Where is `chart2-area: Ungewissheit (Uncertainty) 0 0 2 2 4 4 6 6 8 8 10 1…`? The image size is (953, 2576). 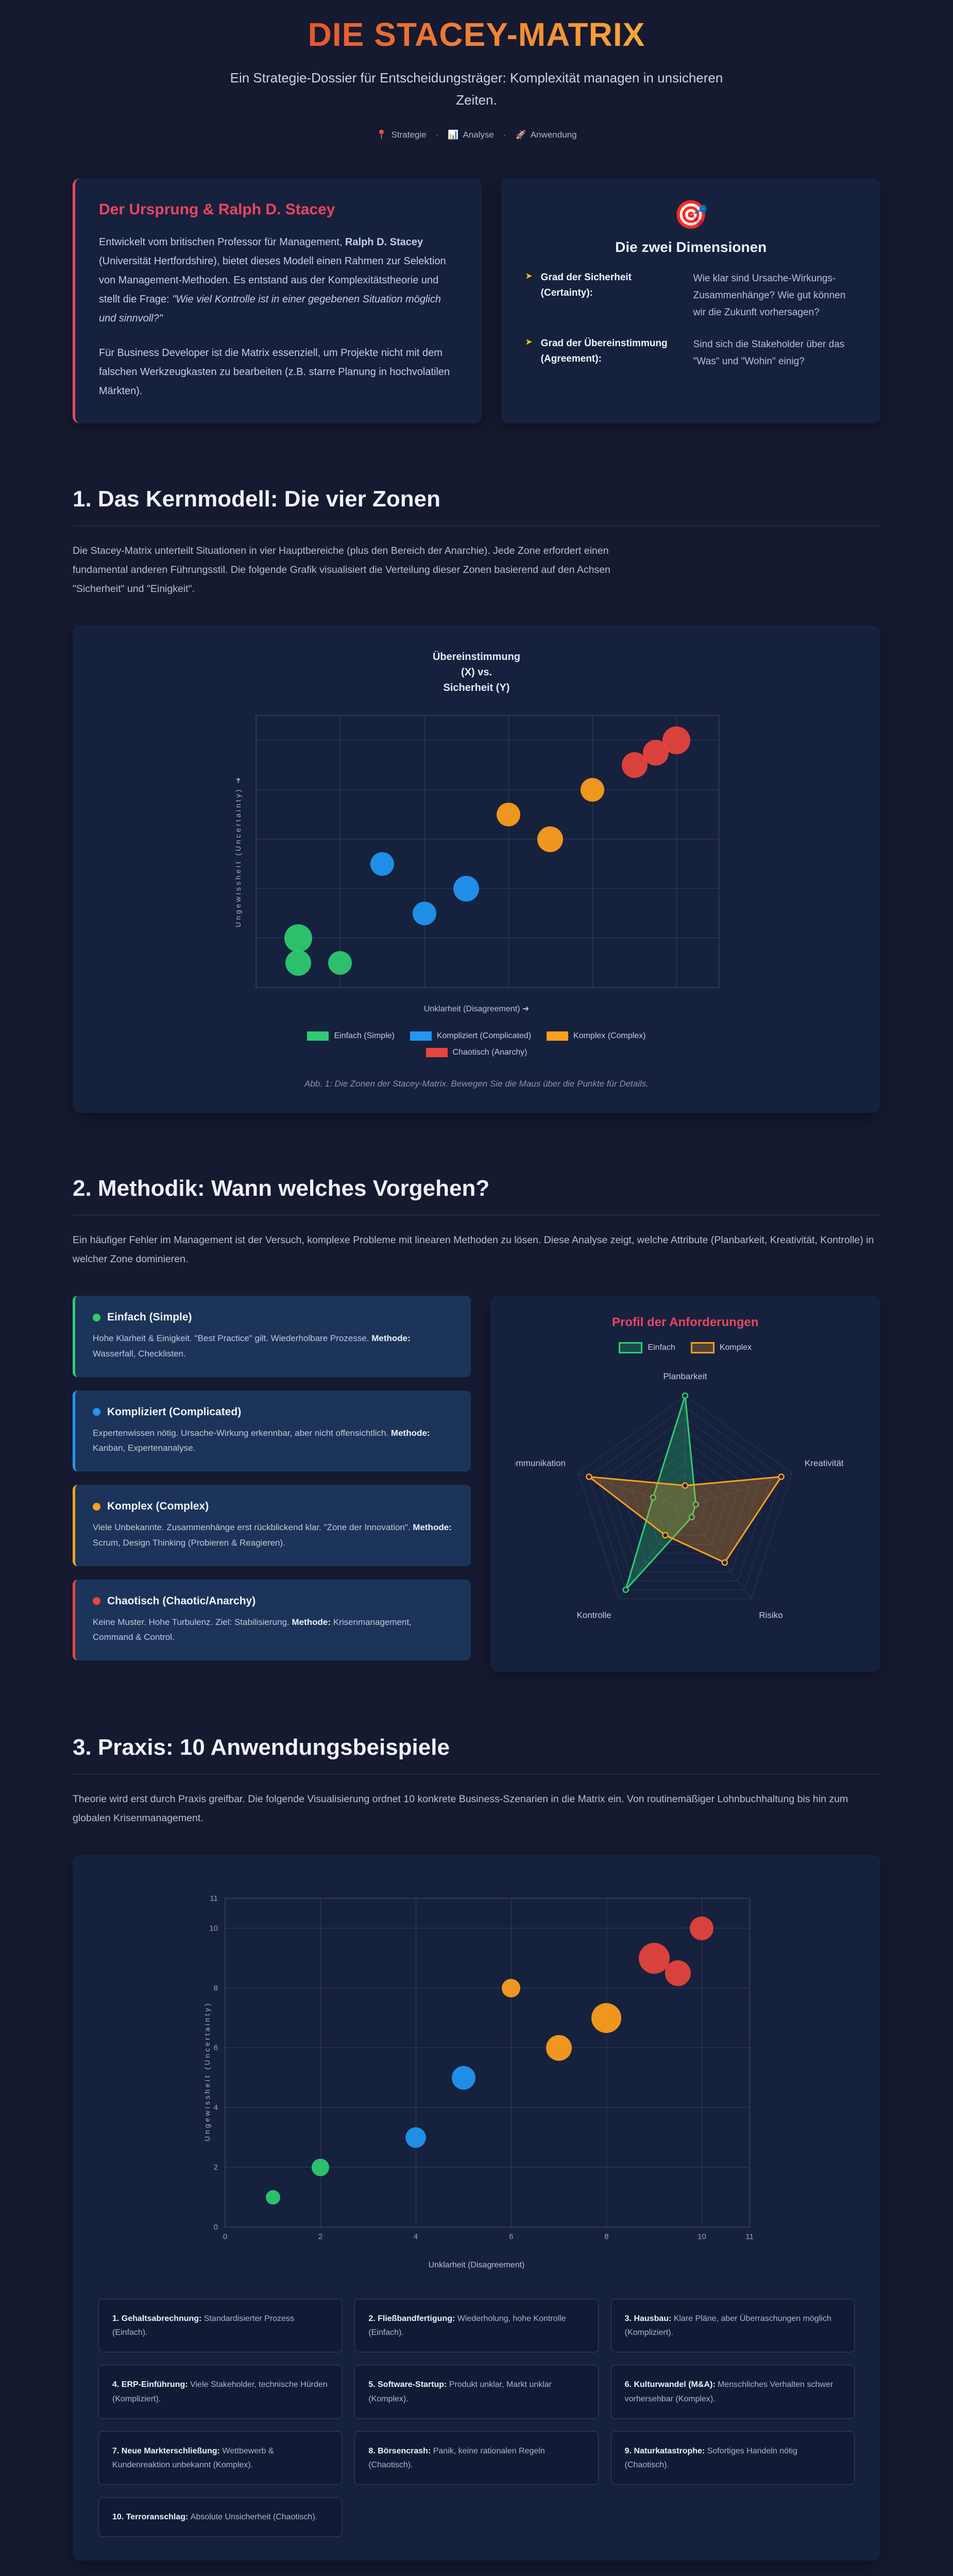 chart2-area: Ungewissheit (Uncertainty) 0 0 2 2 4 4 6 6 8 8 10 1… is located at coordinates (476, 2069).